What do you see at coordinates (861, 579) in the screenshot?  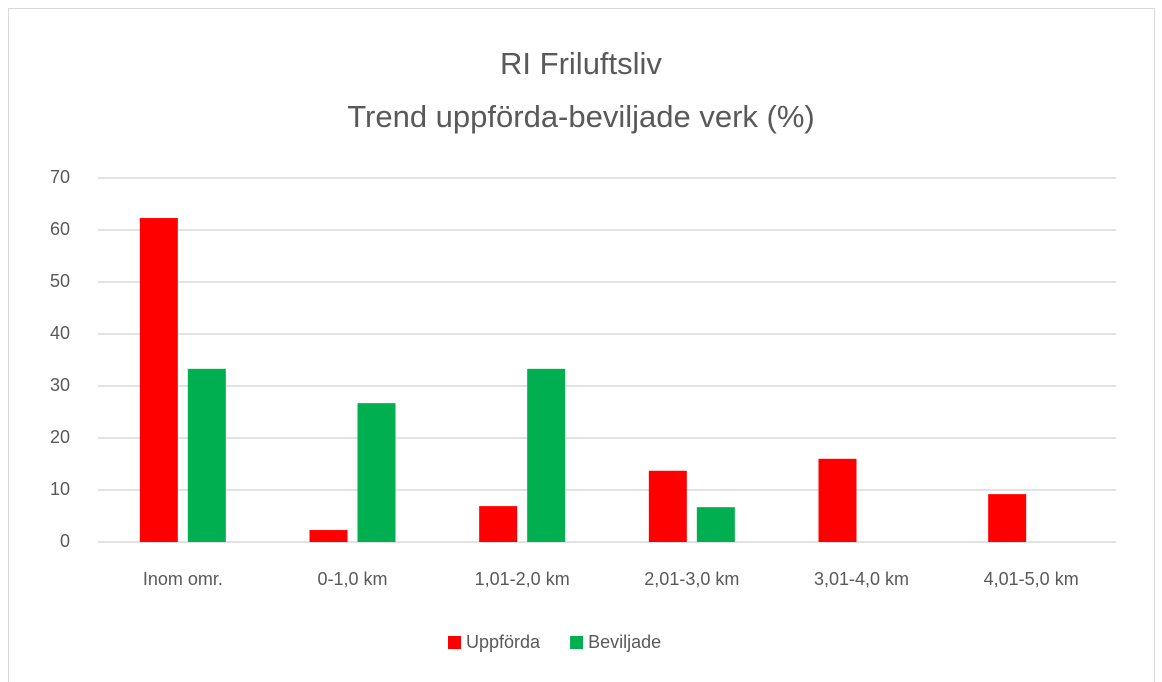 I see `x-tick-label: 3,01-4,0 km` at bounding box center [861, 579].